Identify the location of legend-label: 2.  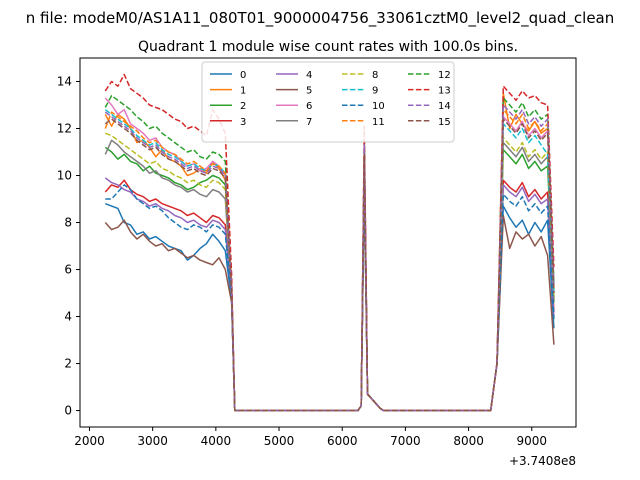
(243, 106).